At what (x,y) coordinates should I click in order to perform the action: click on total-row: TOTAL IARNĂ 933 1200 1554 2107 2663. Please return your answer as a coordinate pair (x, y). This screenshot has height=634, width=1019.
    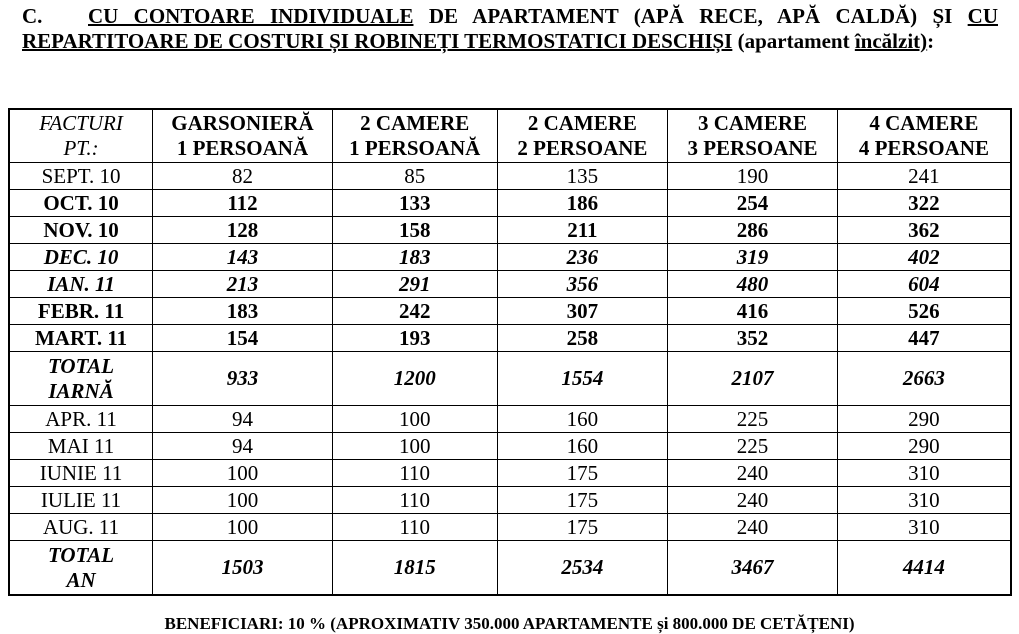
    Looking at the image, I should click on (510, 378).